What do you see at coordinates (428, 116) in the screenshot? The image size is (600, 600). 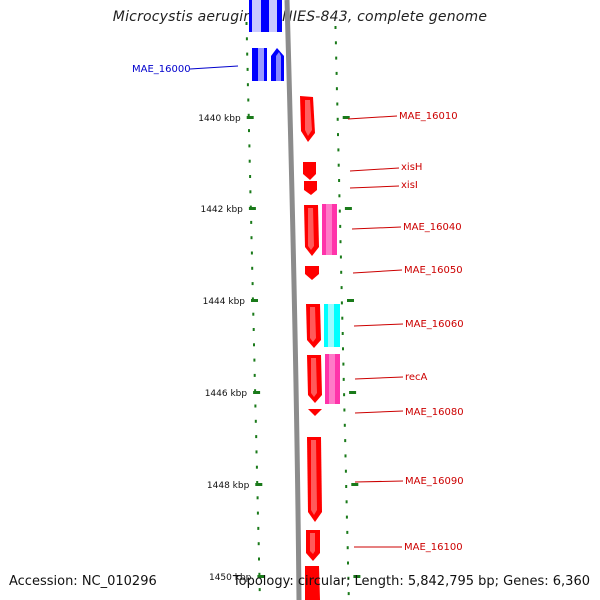 I see `gene-label: MAE_16010` at bounding box center [428, 116].